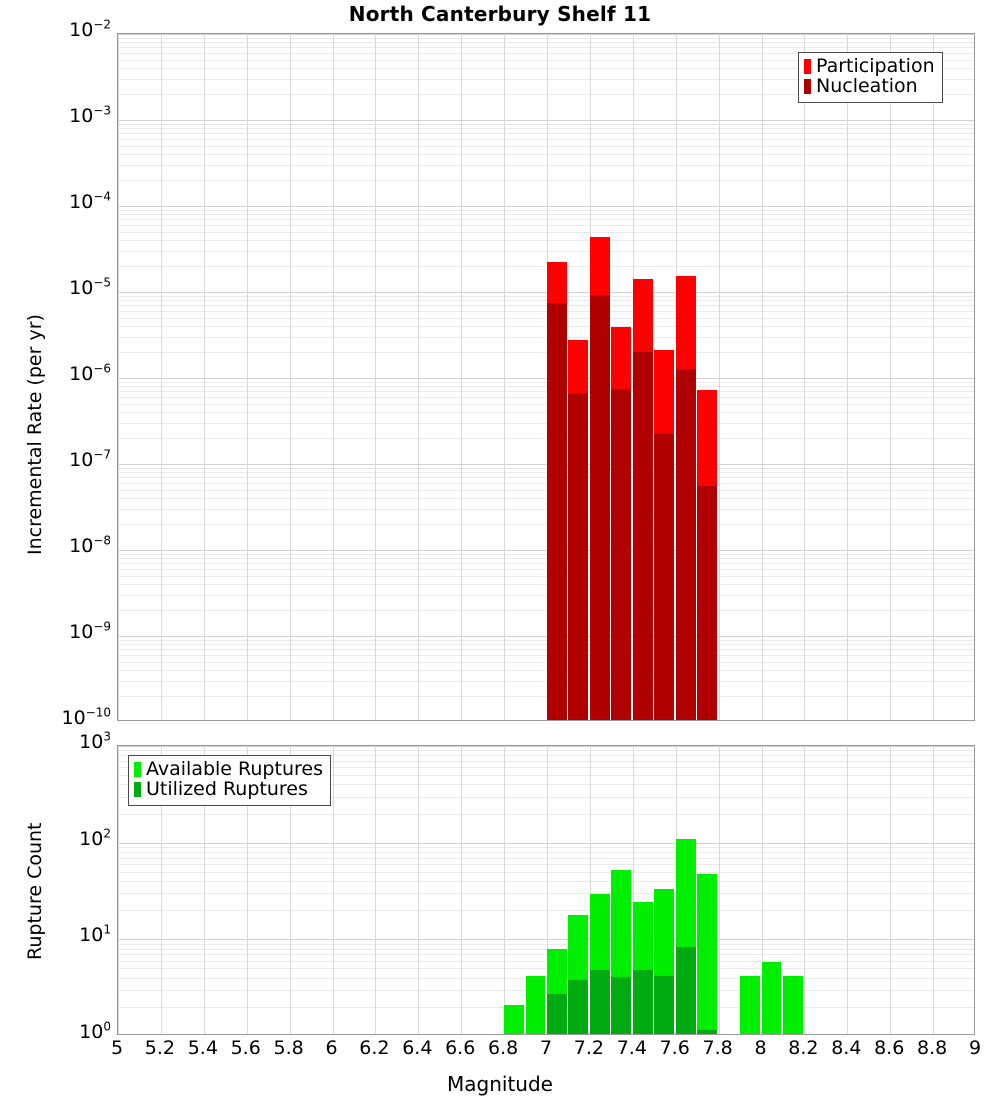 The height and width of the screenshot is (1100, 1000). I want to click on legend-incremental-rate: Participation Nucleation, so click(870, 77).